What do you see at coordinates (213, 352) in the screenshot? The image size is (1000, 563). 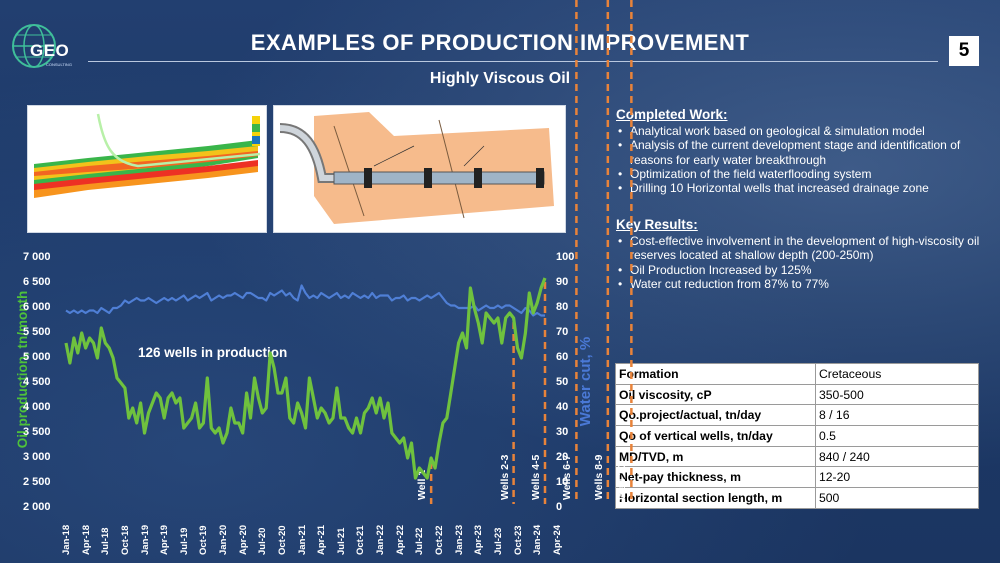 I see `wells-in-production-annotation: 126 wells in production` at bounding box center [213, 352].